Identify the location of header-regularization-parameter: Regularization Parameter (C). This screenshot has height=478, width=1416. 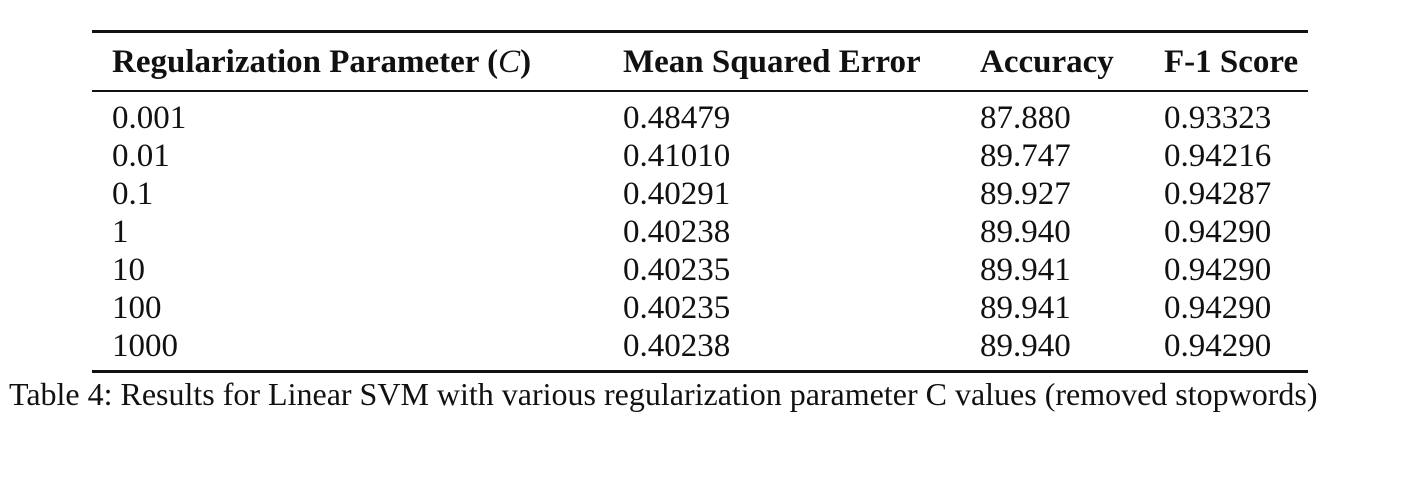
(357, 61).